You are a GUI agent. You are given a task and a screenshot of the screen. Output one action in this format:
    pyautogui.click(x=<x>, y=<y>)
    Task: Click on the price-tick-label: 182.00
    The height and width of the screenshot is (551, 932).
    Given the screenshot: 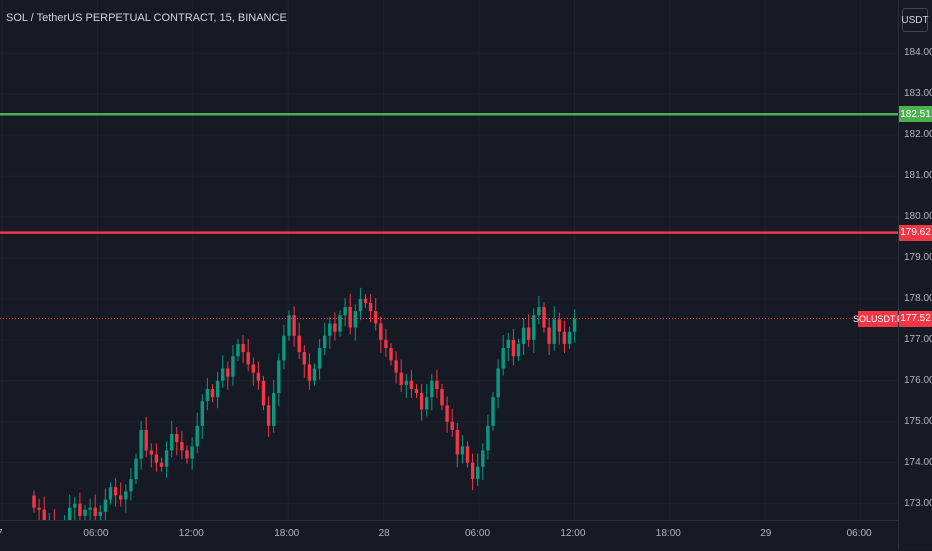 What is the action you would take?
    pyautogui.click(x=918, y=135)
    